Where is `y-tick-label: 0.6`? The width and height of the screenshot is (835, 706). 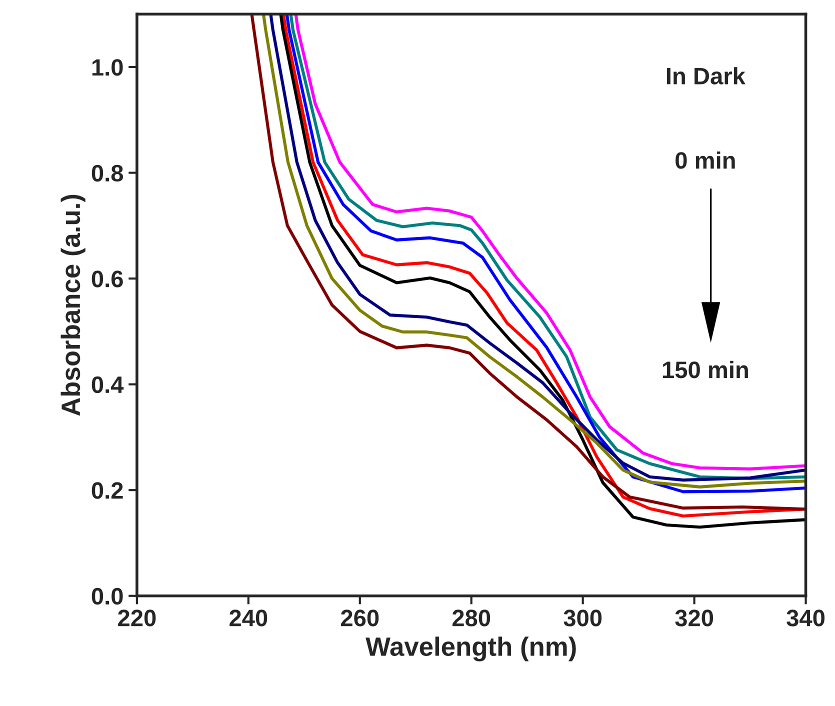
y-tick-label: 0.6 is located at coordinates (107, 279).